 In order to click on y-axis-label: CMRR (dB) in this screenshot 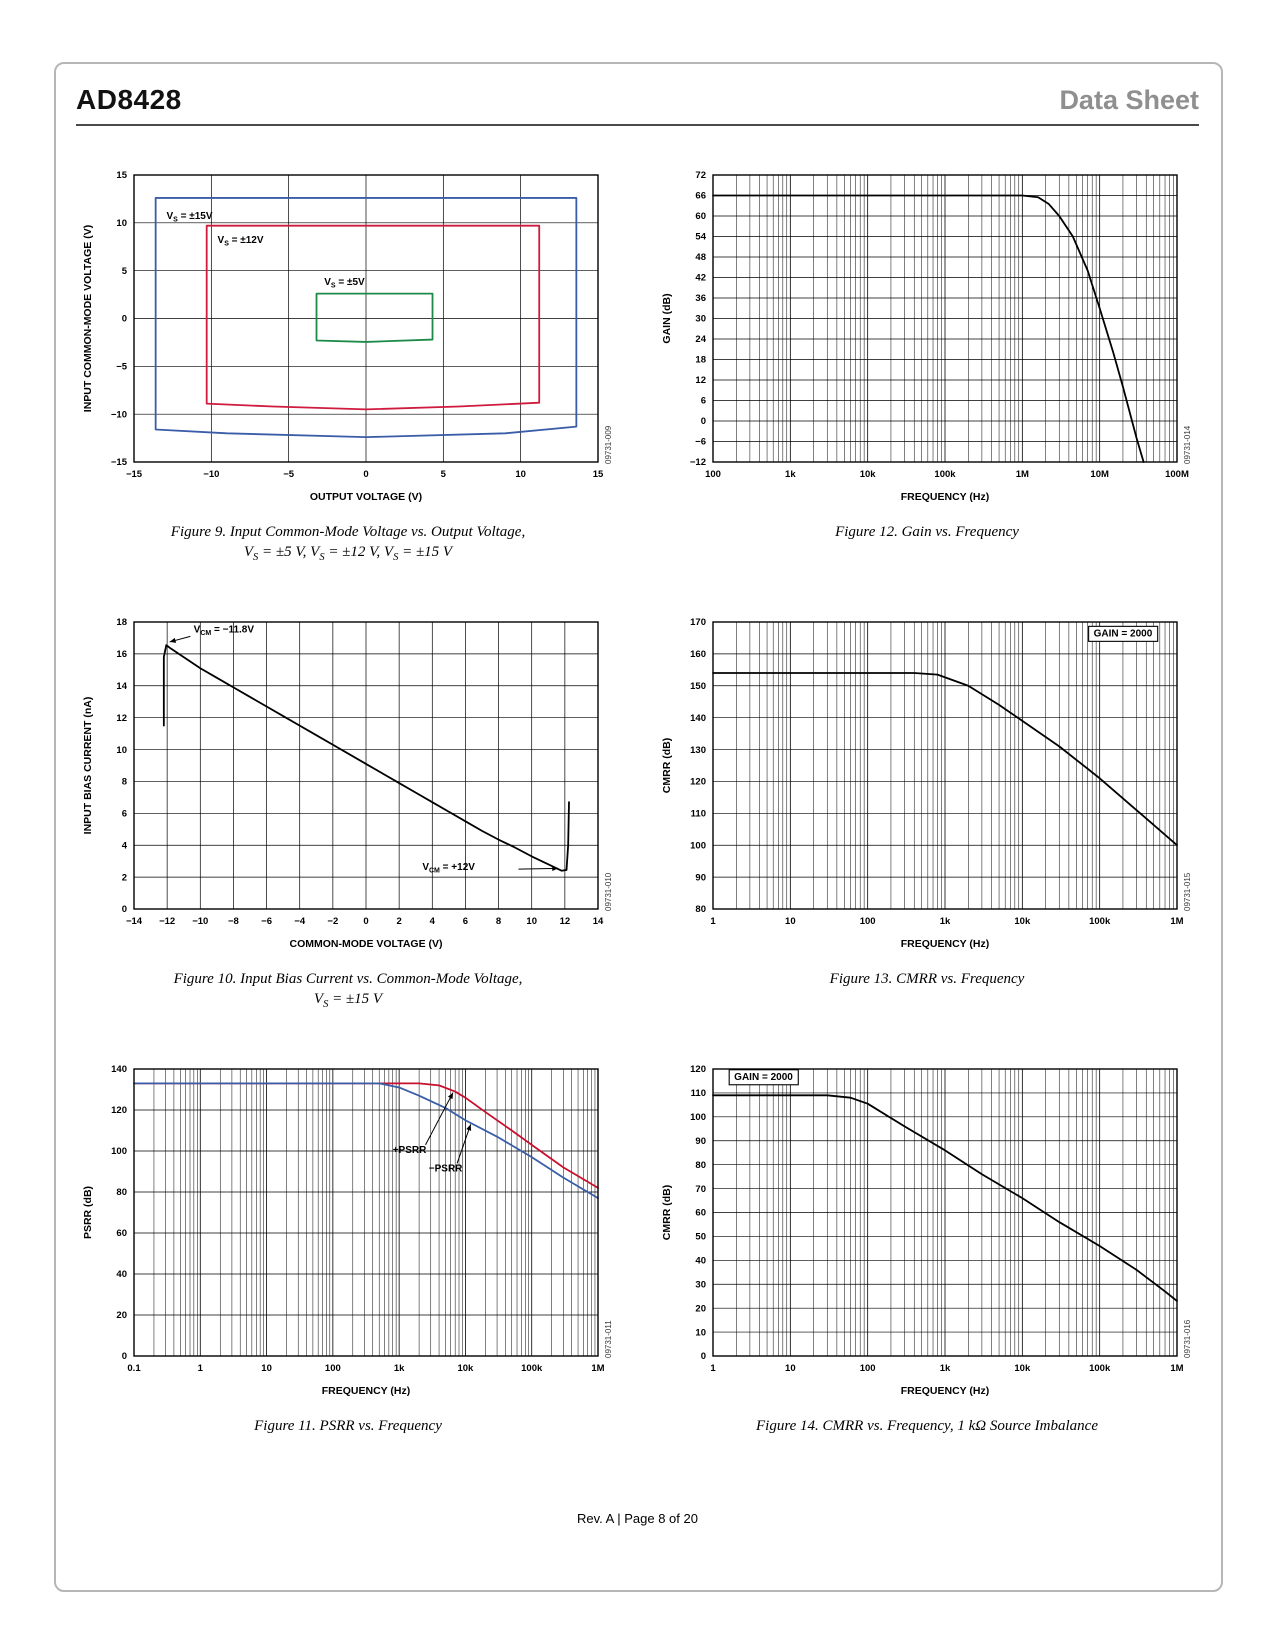, I will do `click(667, 1212)`.